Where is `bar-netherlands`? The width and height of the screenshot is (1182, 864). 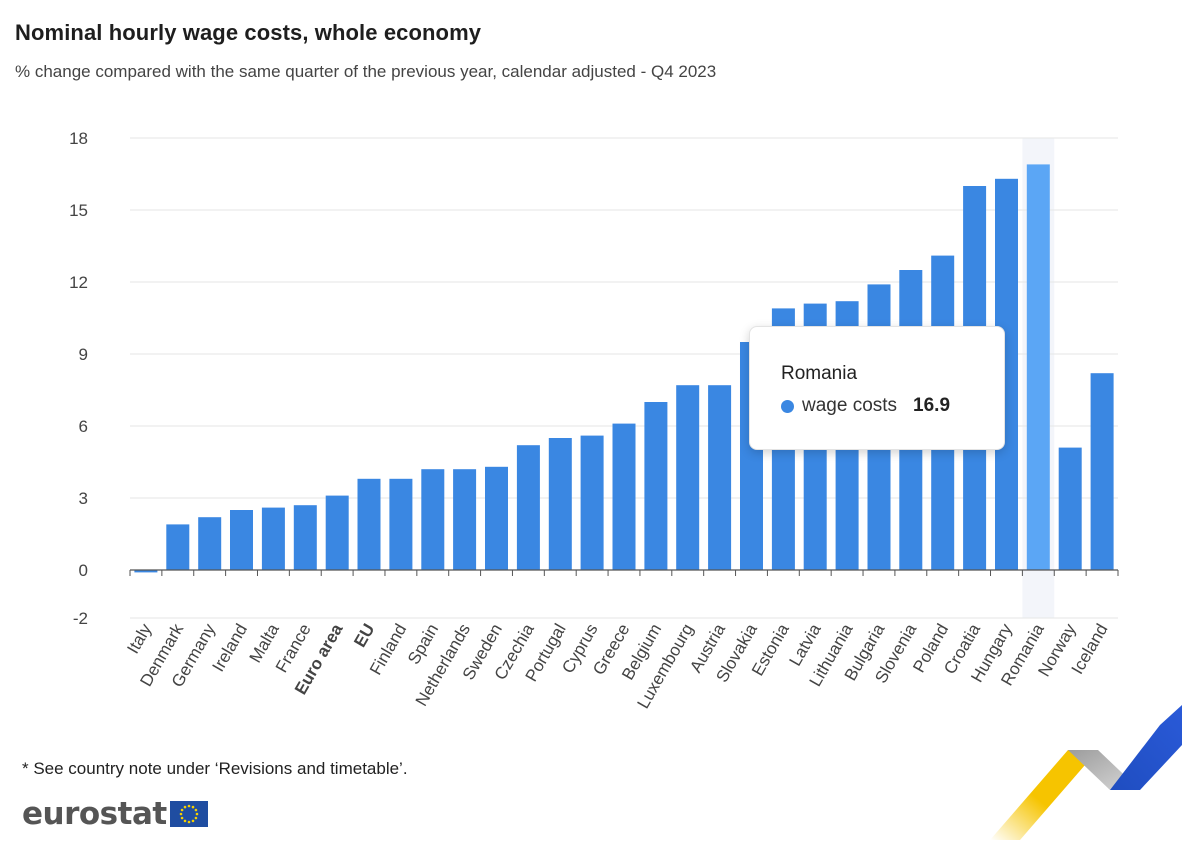
bar-netherlands is located at coordinates (465, 519).